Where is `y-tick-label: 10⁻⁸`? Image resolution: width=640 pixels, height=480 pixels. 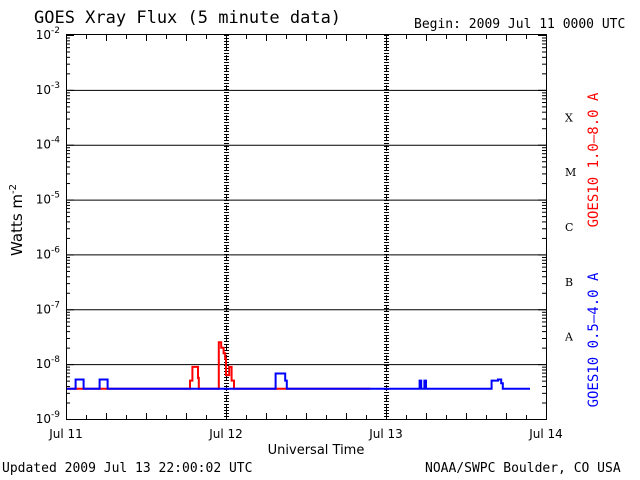 y-tick-label: 10⁻⁸ is located at coordinates (48, 363).